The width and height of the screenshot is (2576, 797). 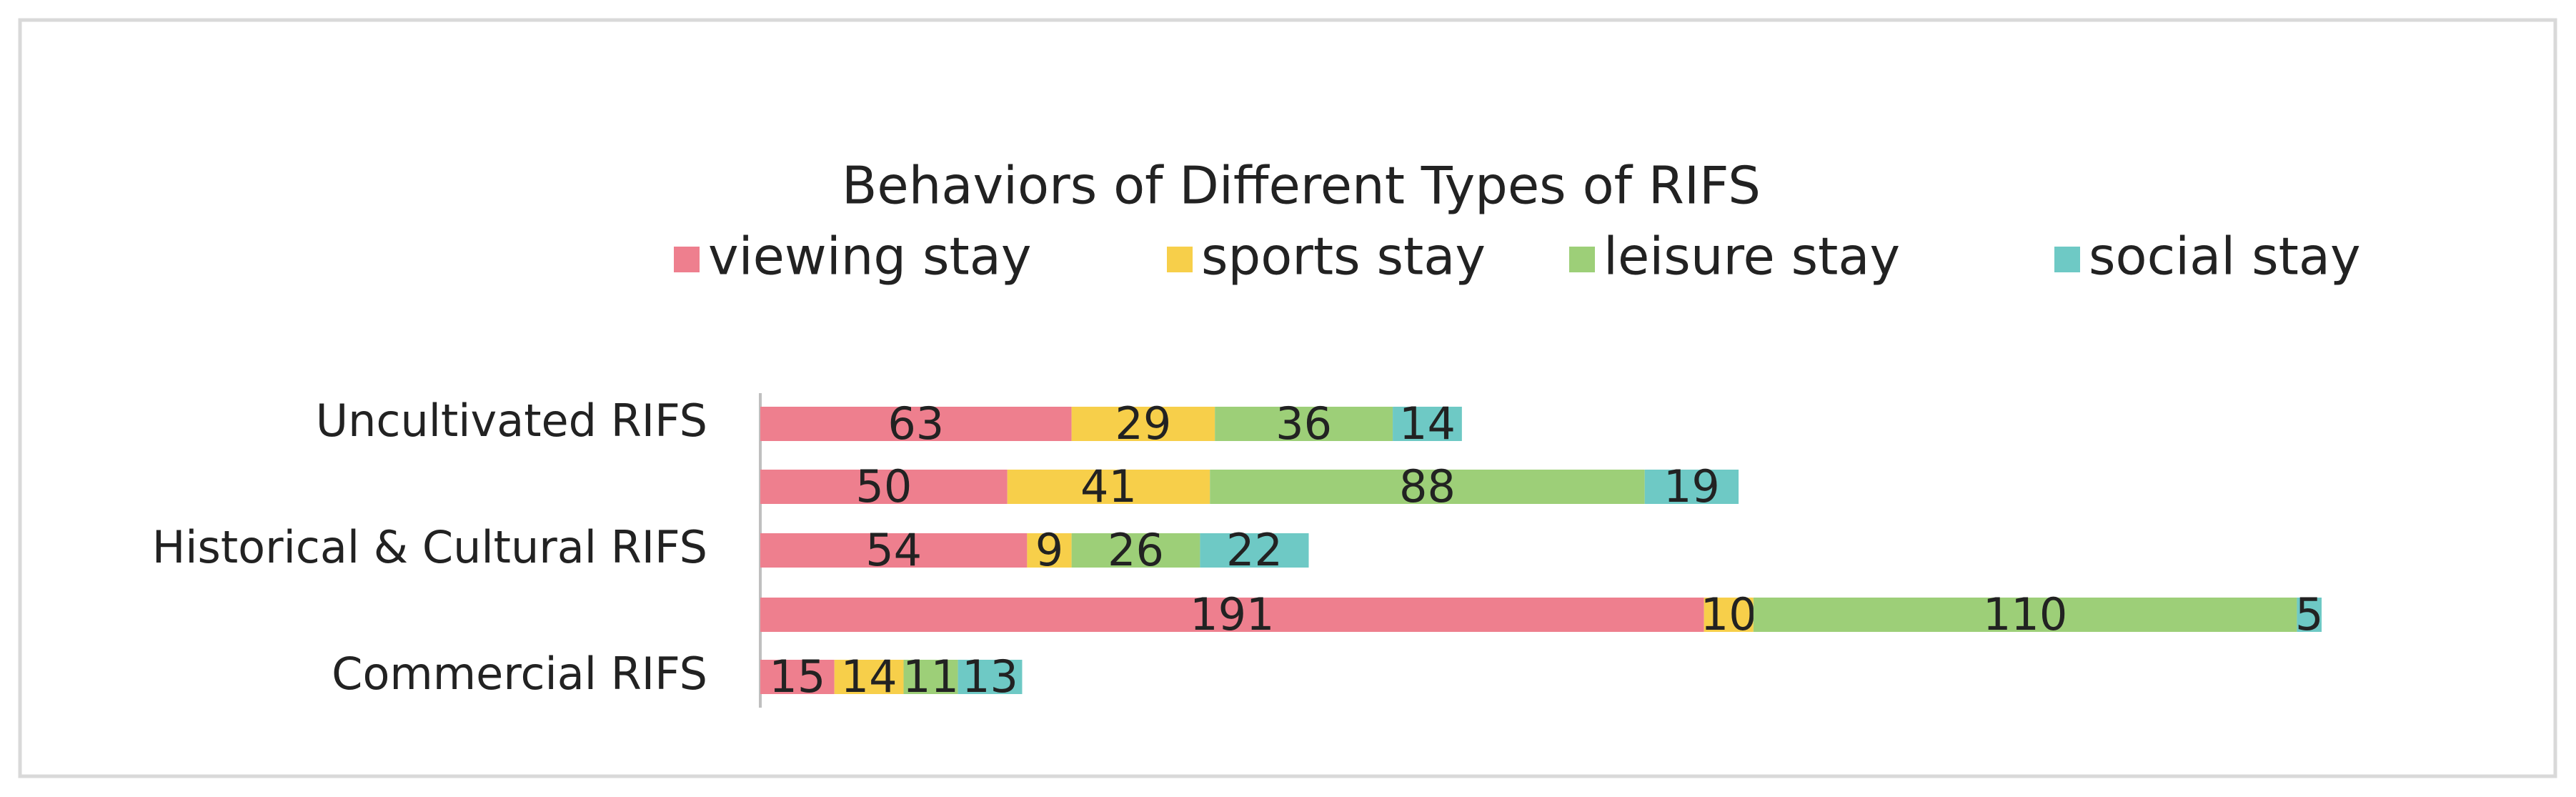 I want to click on data-label: 41, so click(x=1108, y=486).